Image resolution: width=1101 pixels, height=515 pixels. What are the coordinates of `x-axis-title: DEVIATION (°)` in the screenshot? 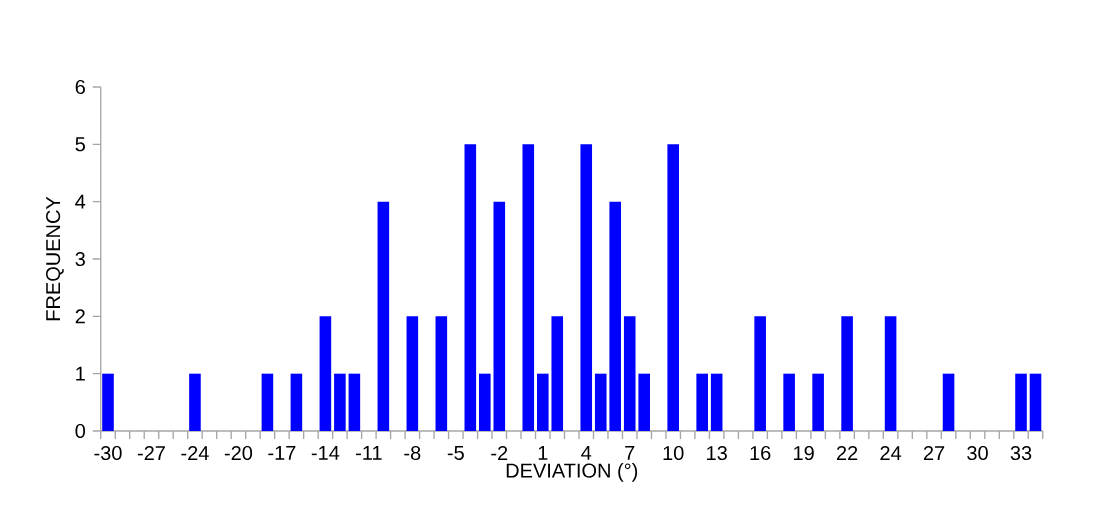 It's located at (572, 472).